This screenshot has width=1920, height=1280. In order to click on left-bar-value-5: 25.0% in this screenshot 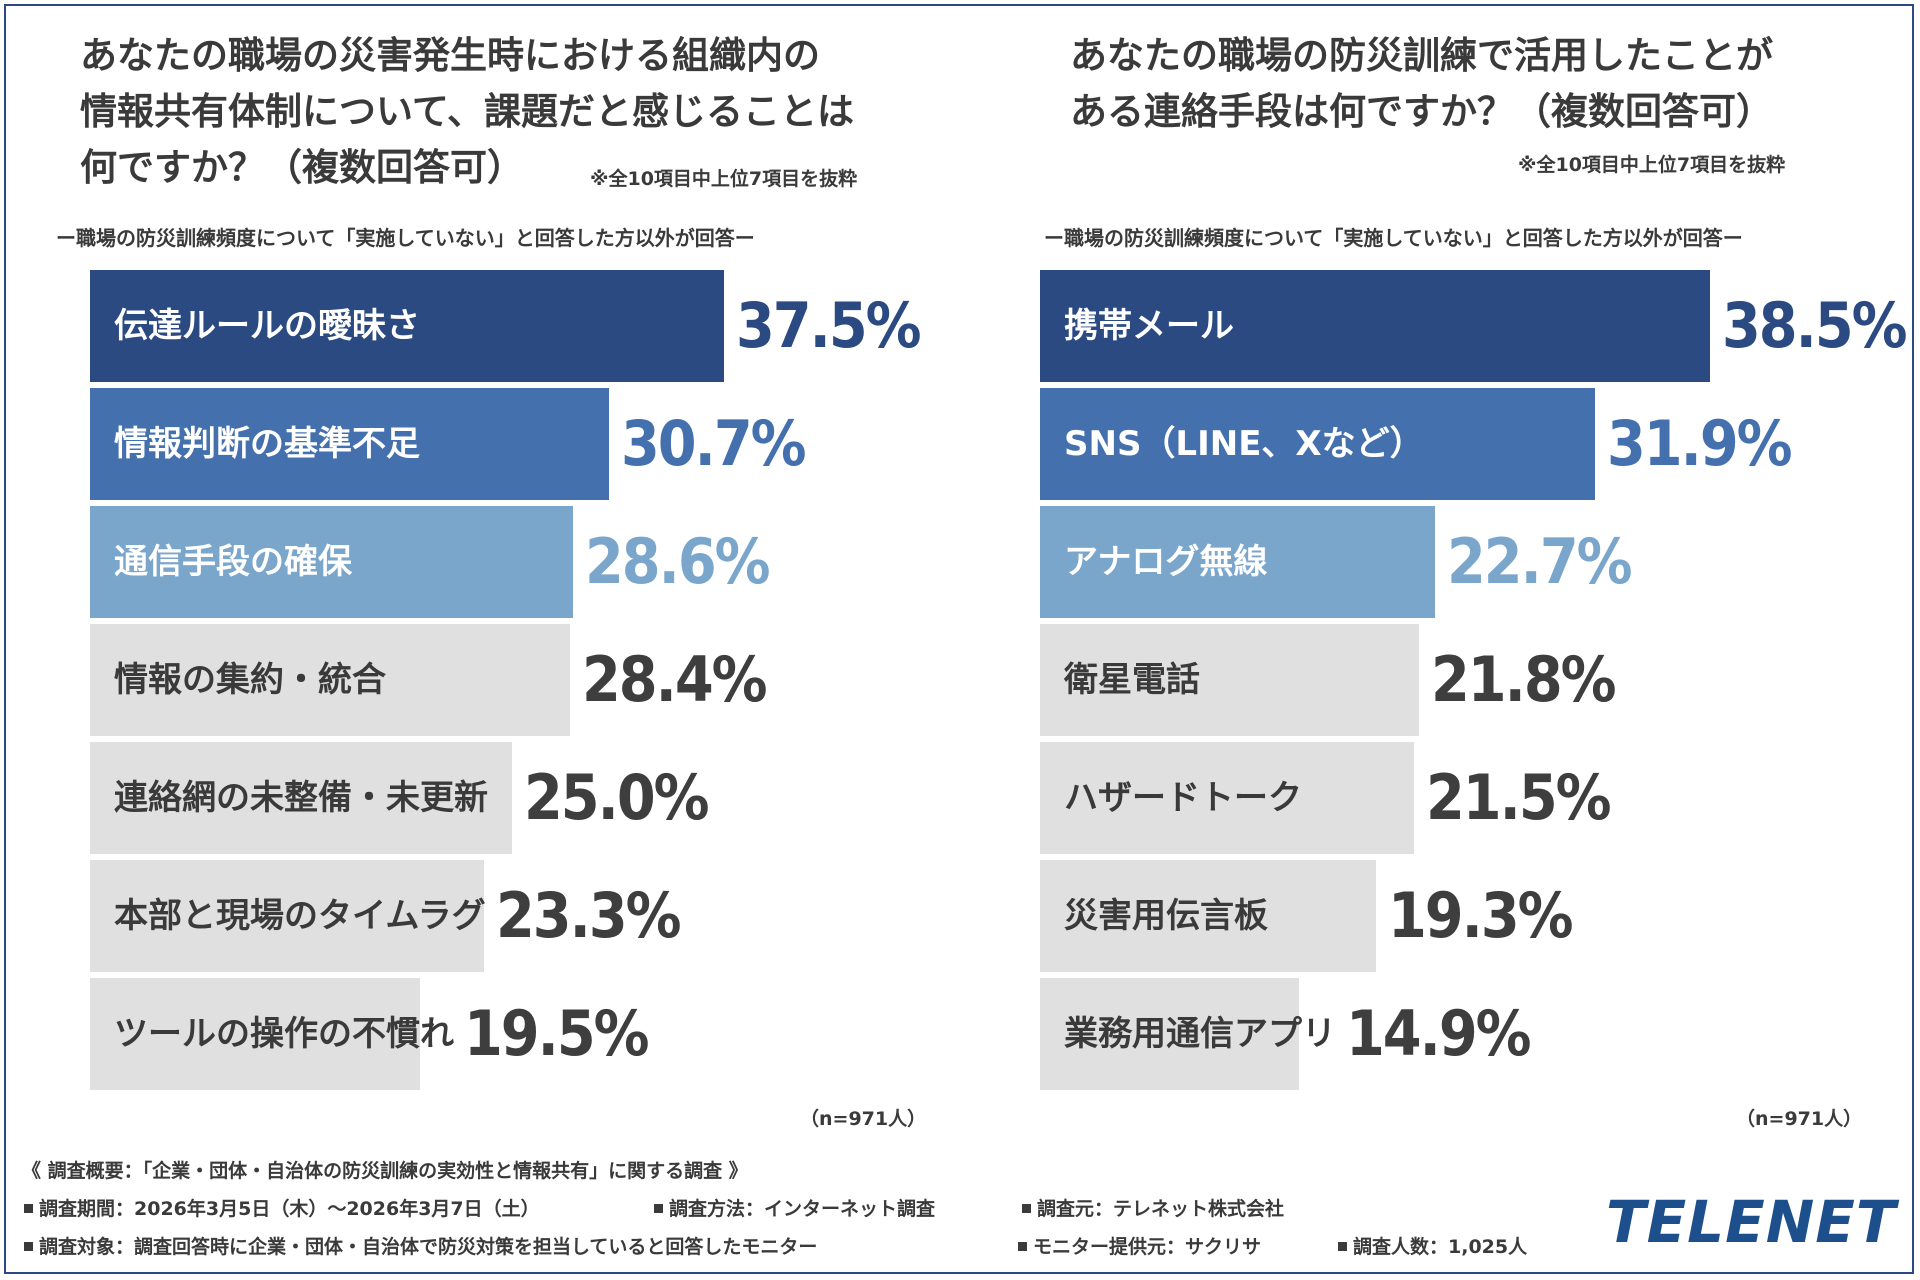, I will do `click(617, 797)`.